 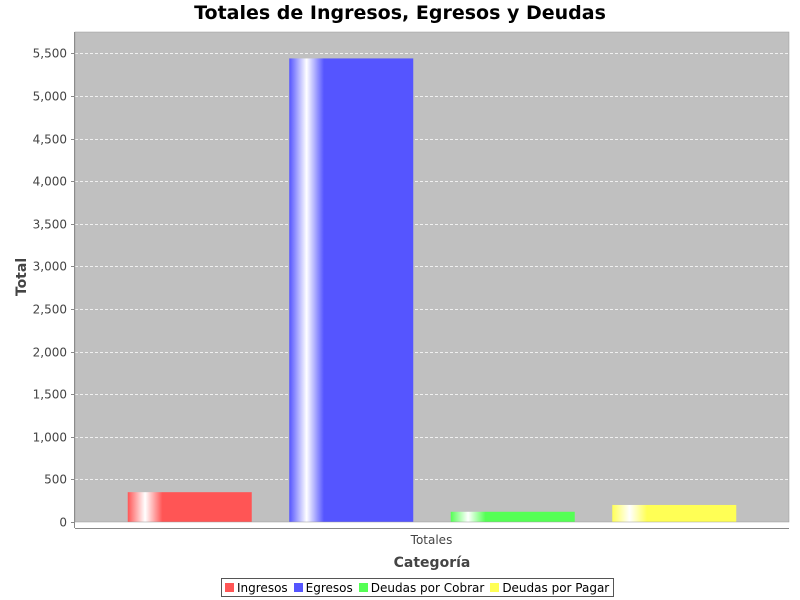 I want to click on legend-item: Ingresos, so click(x=256, y=588).